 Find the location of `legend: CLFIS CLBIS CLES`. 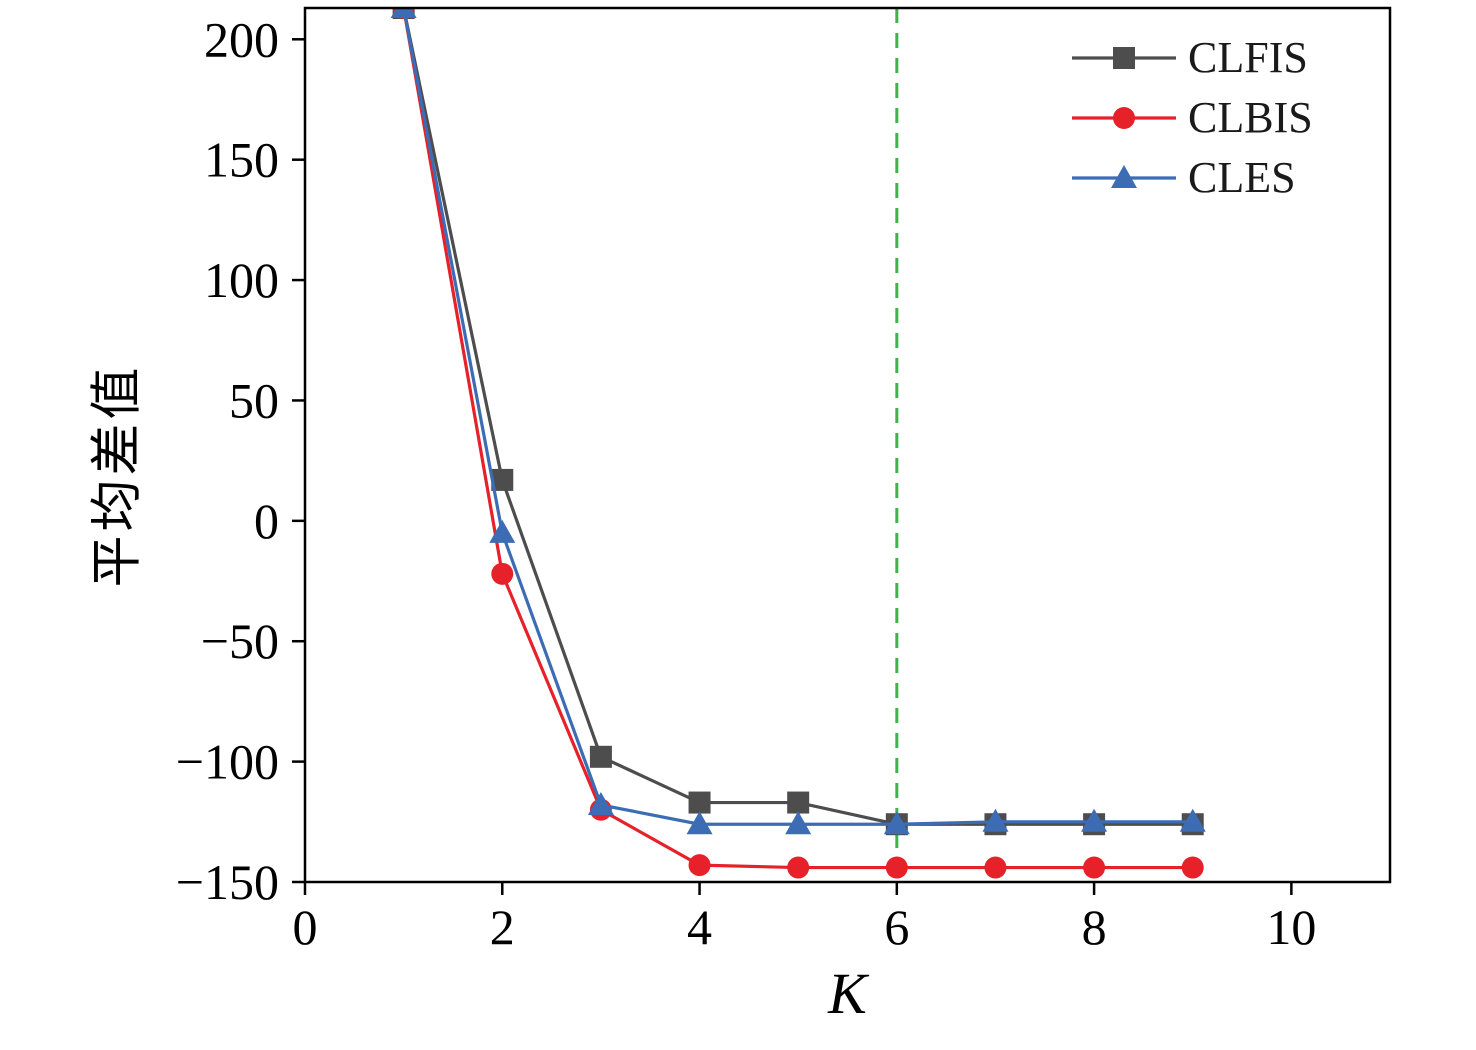

legend: CLFIS CLBIS CLES is located at coordinates (1192, 118).